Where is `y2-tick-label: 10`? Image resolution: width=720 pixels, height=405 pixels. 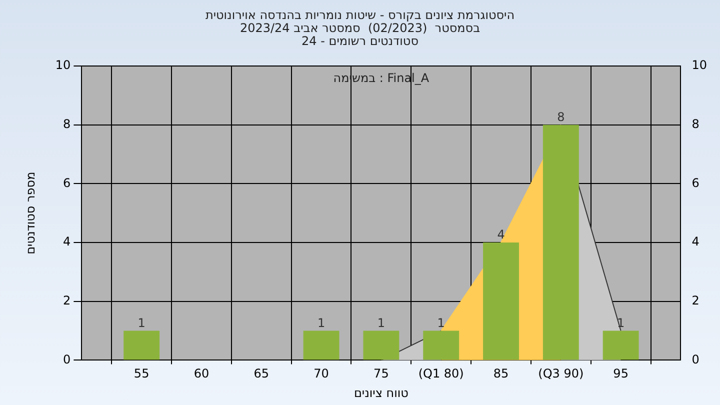 y2-tick-label: 10 is located at coordinates (700, 65).